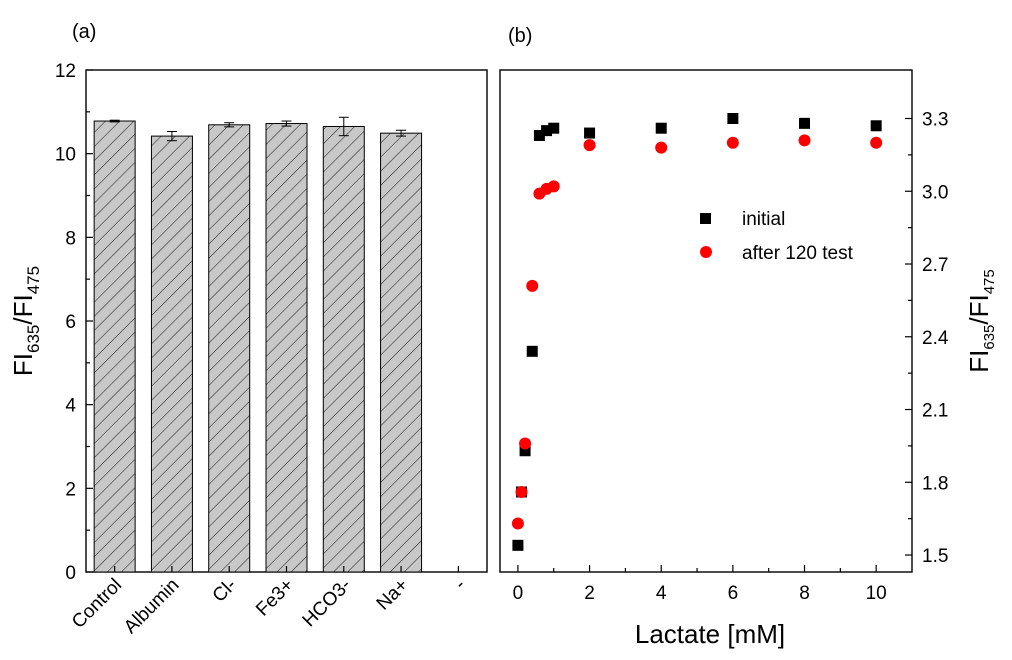  What do you see at coordinates (33, 280) in the screenshot?
I see `ylabel-a-sub2: 475` at bounding box center [33, 280].